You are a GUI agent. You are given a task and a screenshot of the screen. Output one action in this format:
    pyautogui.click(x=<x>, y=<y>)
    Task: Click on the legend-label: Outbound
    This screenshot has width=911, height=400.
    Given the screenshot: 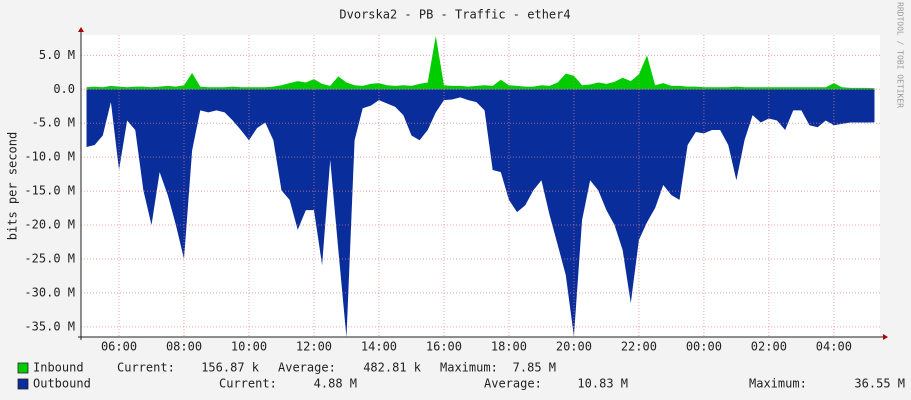 What is the action you would take?
    pyautogui.click(x=62, y=384)
    